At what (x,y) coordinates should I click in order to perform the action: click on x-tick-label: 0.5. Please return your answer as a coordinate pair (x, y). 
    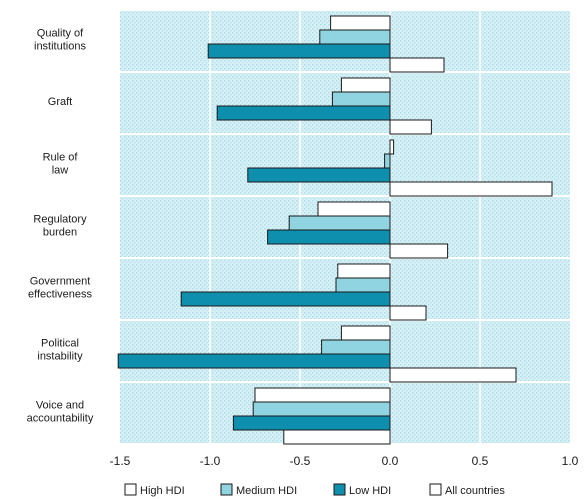
    Looking at the image, I should click on (480, 461).